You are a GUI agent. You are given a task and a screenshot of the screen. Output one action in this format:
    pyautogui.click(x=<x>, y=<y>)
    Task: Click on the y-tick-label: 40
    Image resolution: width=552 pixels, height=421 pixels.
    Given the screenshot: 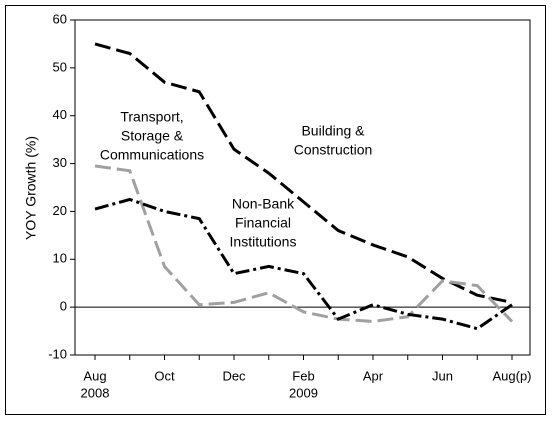 What is the action you would take?
    pyautogui.click(x=60, y=114)
    